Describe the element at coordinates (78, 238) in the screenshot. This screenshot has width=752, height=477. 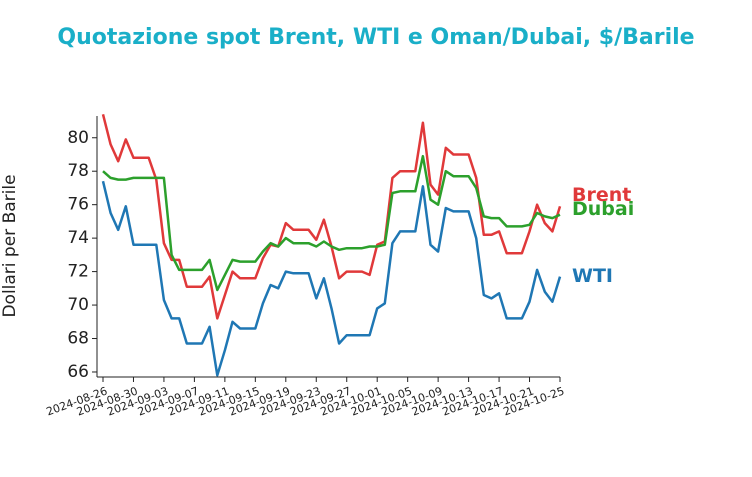
I see `y-tick-label: 74` at that location.